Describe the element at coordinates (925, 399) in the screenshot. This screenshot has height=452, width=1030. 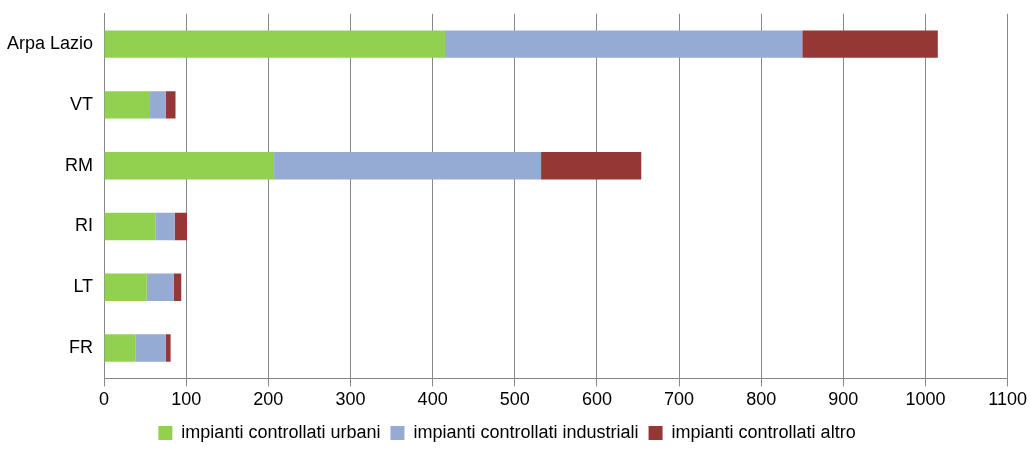
I see `x-tick-label: 1000` at that location.